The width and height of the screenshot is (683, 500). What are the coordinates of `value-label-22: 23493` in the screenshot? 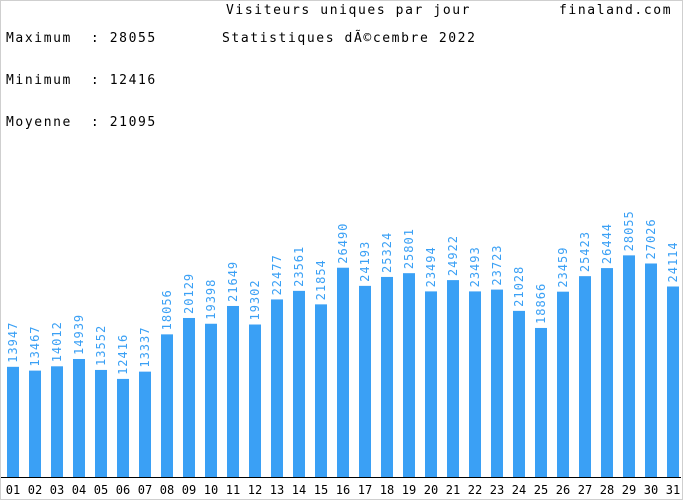 It's located at (475, 266).